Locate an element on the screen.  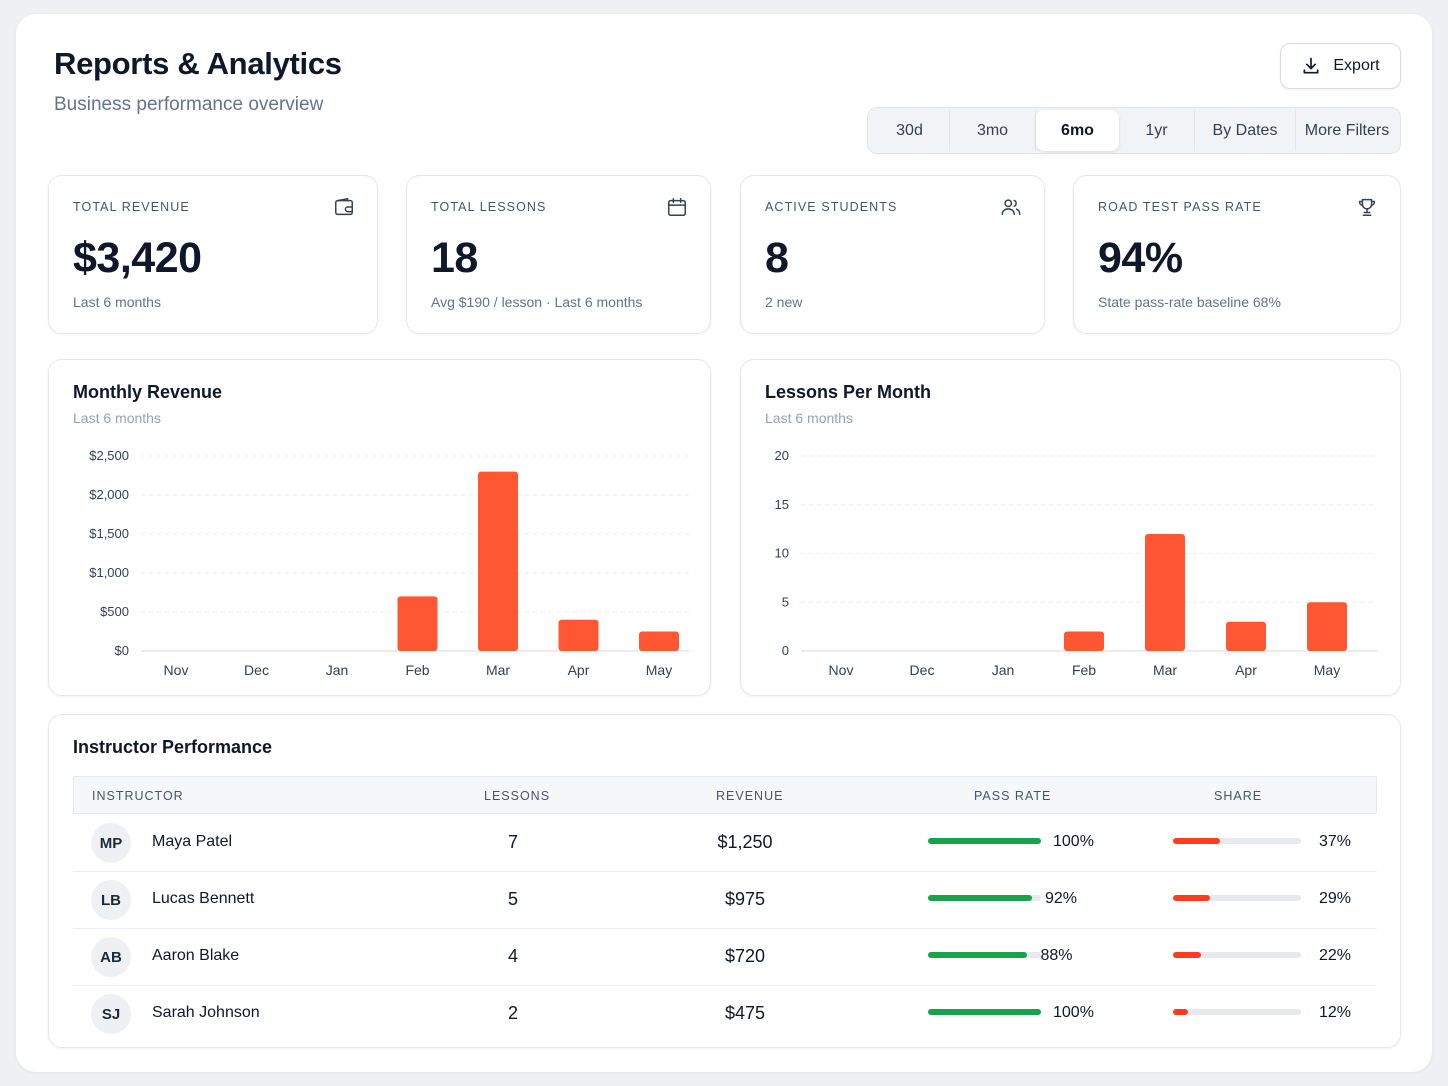
stat-label: TOTAL REVENUE is located at coordinates (131, 207).